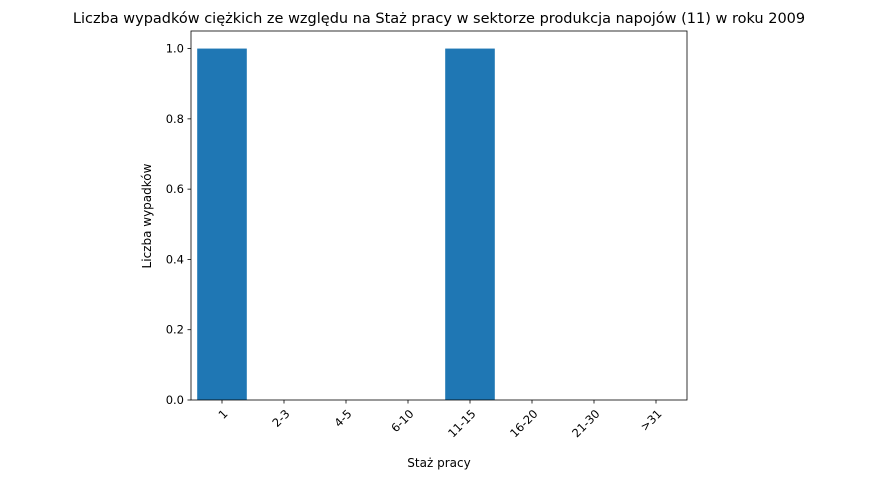 The width and height of the screenshot is (879, 478). What do you see at coordinates (651, 420) in the screenshot?
I see `x-tick-label: >31` at bounding box center [651, 420].